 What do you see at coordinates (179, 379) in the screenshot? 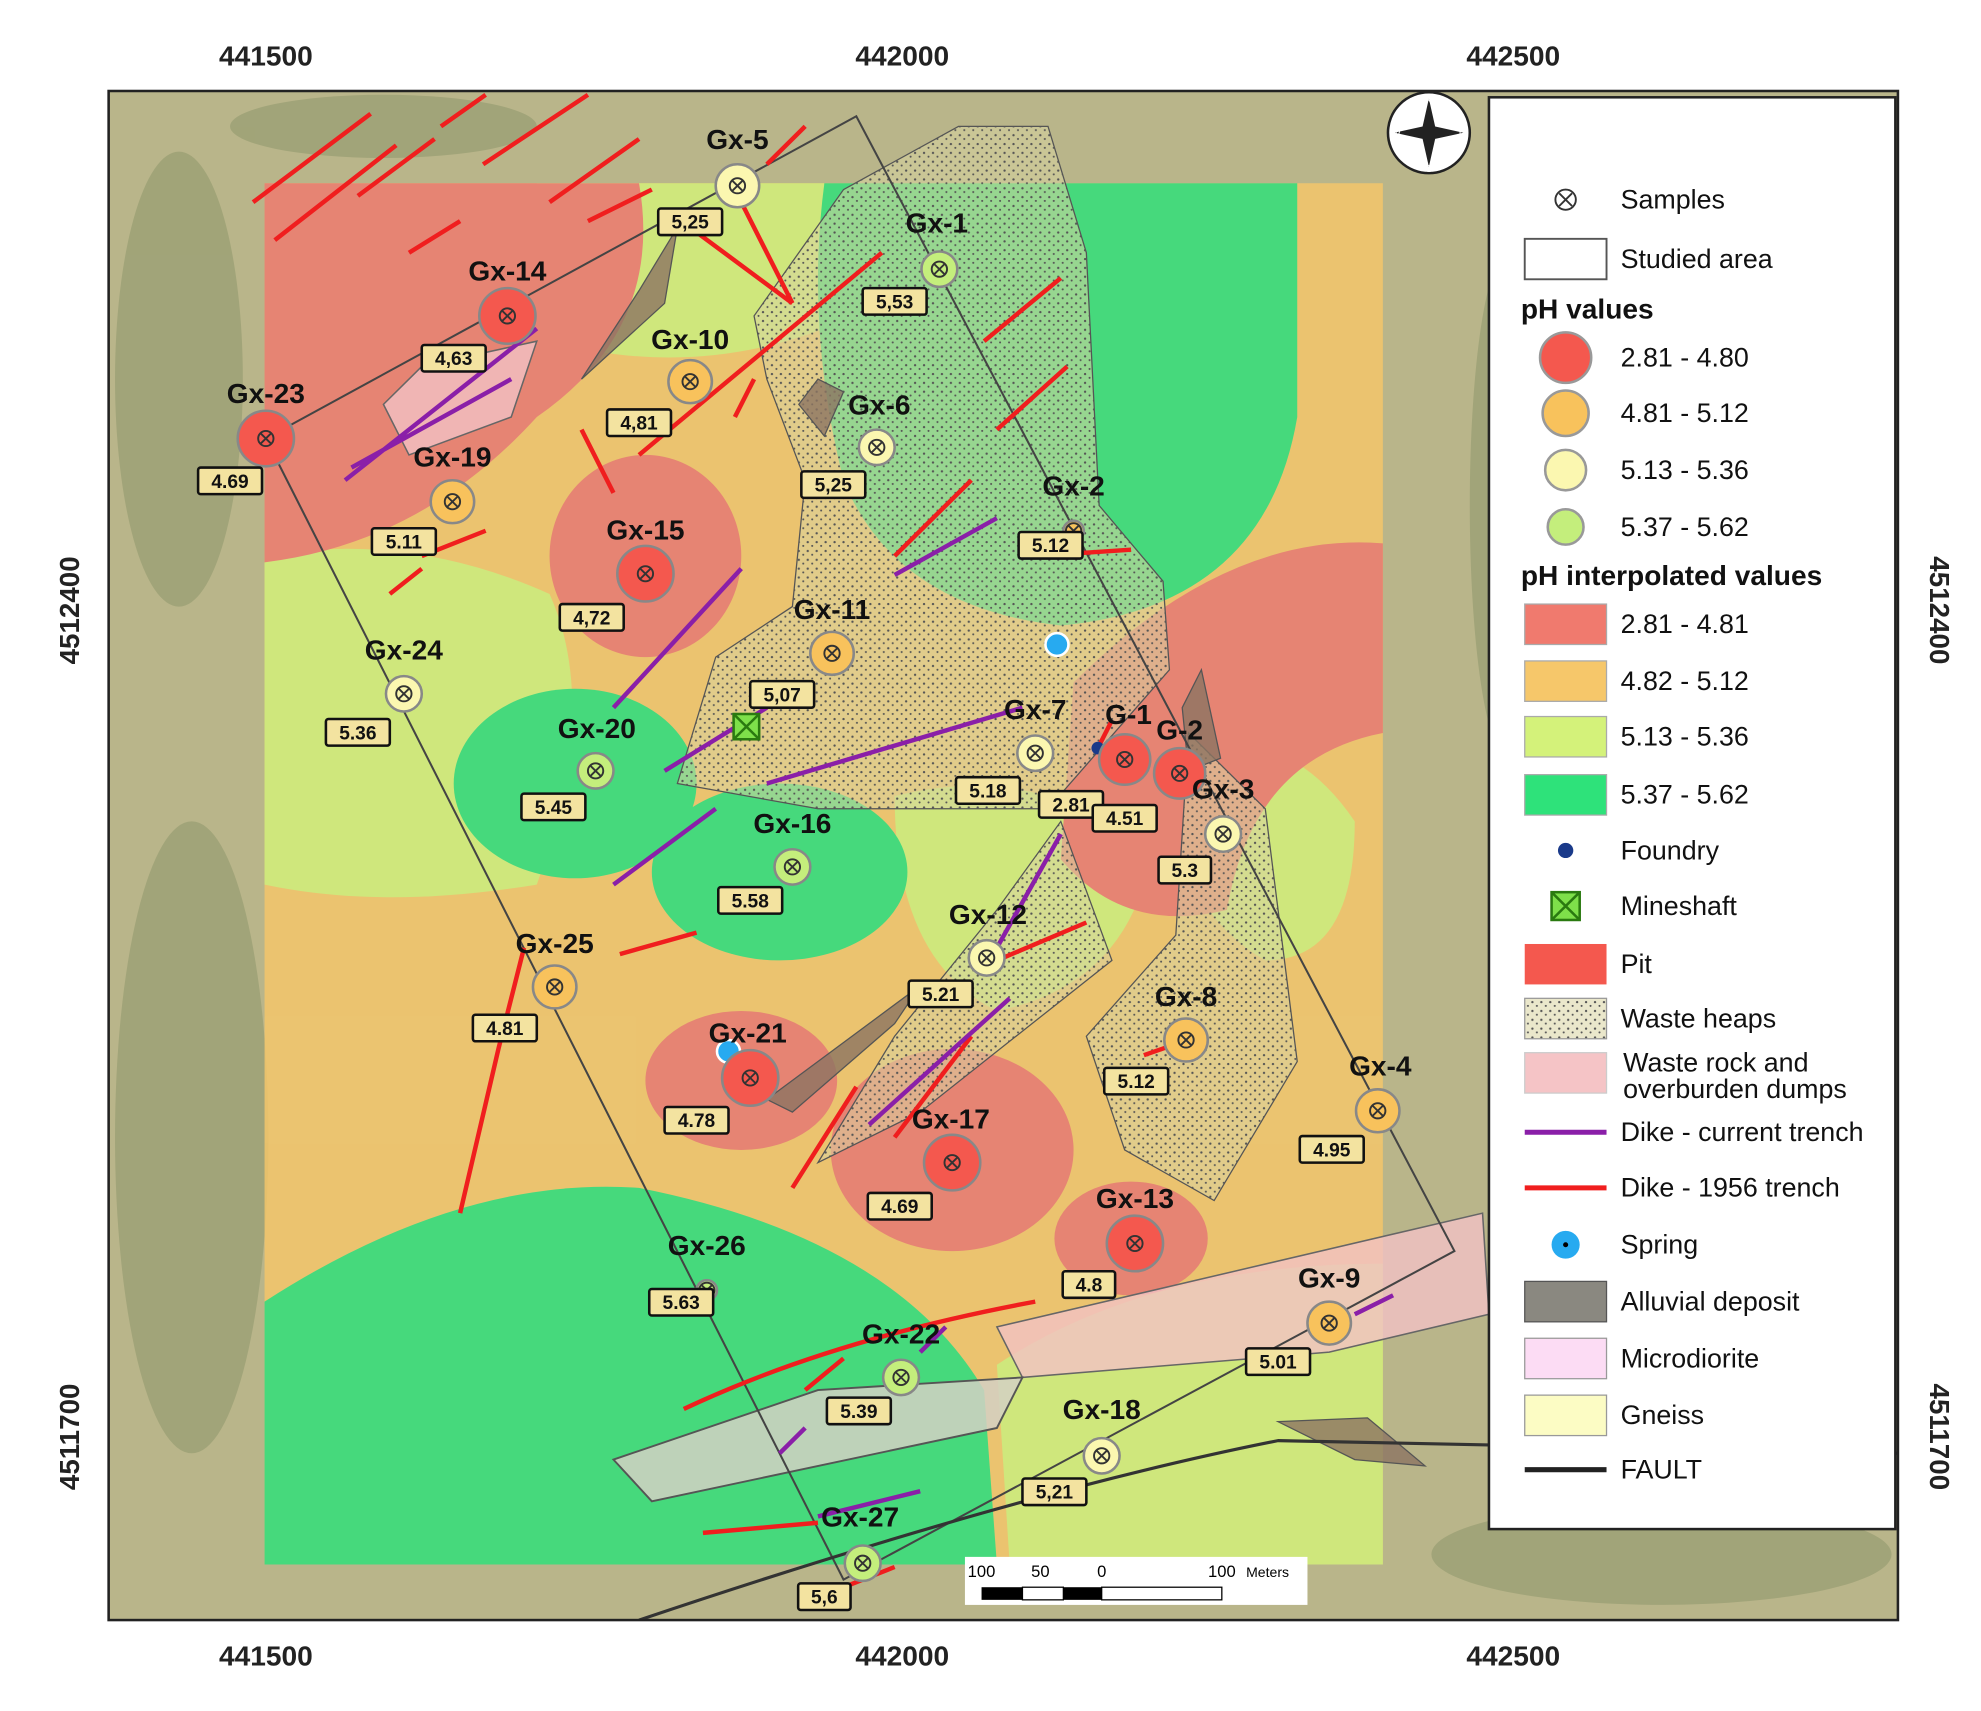
I see `vegetation` at bounding box center [179, 379].